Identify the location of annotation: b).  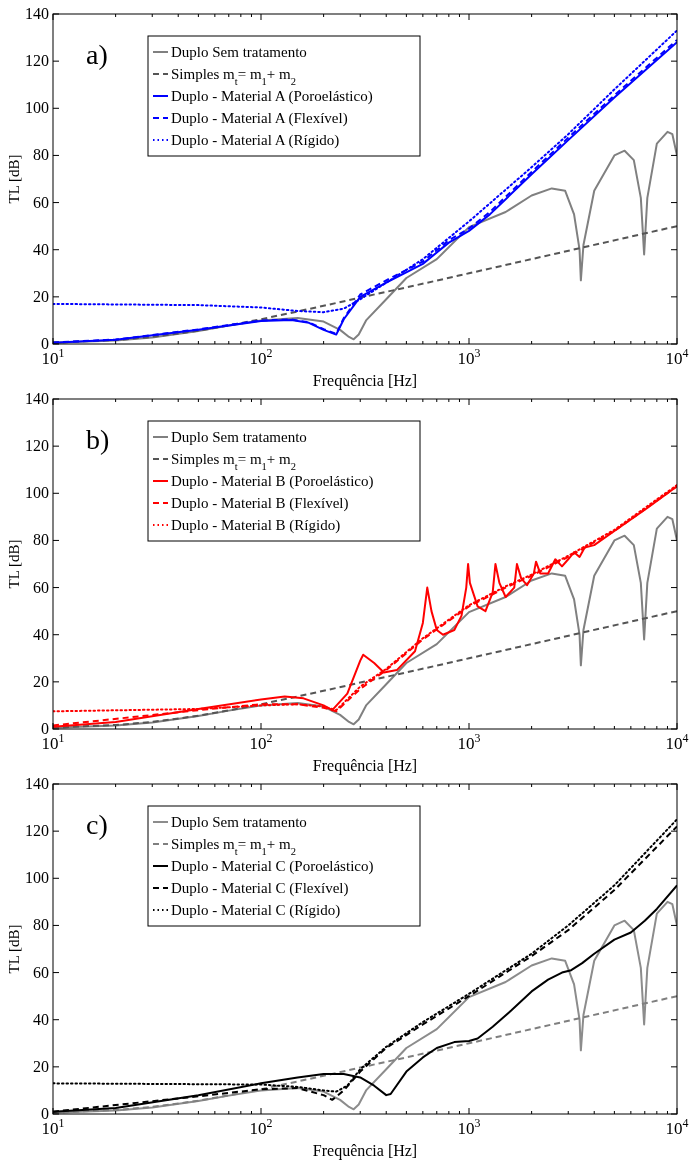
(98, 439).